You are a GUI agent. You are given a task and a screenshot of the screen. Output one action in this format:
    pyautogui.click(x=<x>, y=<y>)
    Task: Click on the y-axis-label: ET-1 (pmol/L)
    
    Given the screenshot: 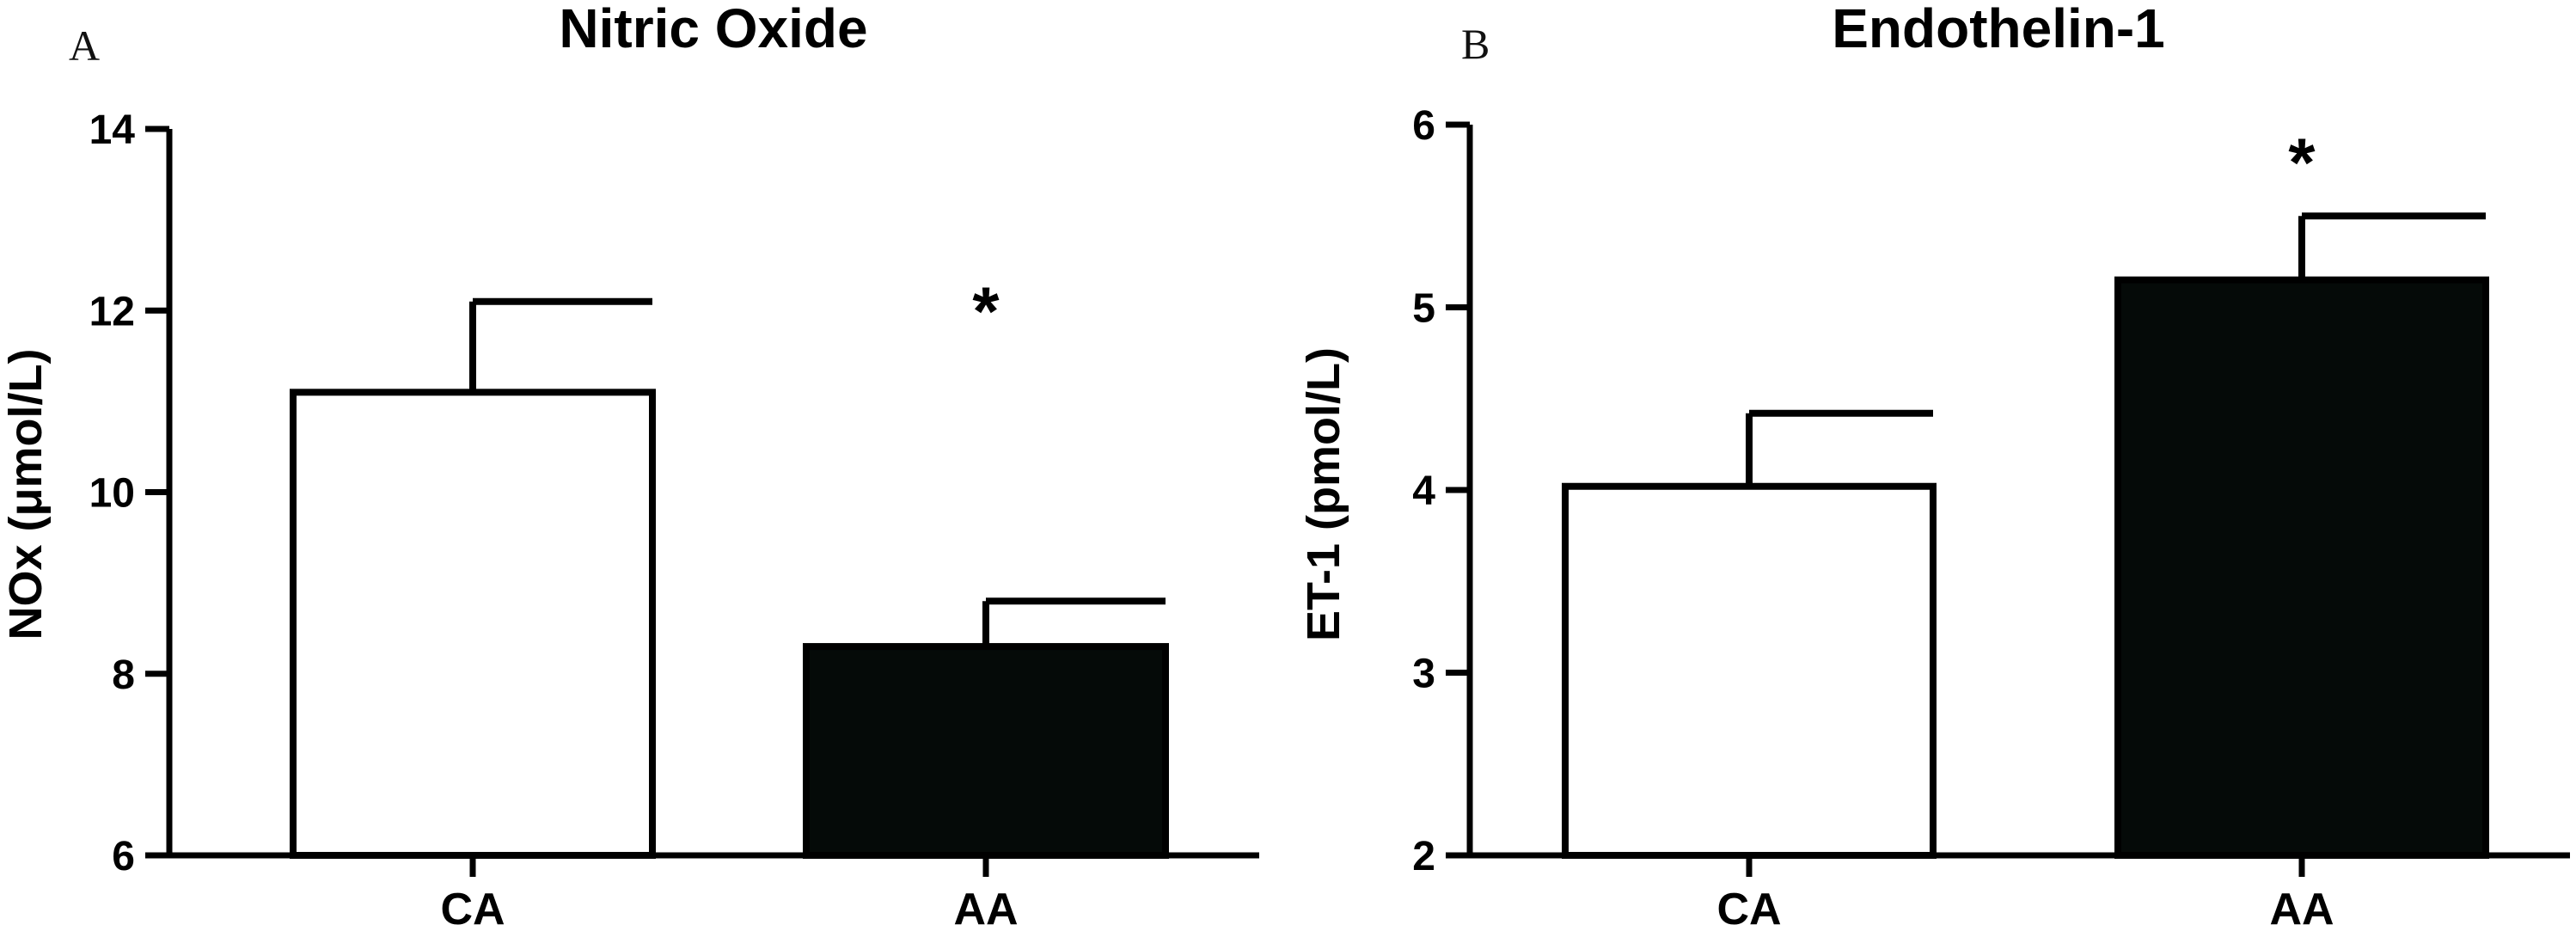 What is the action you would take?
    pyautogui.click(x=1323, y=494)
    